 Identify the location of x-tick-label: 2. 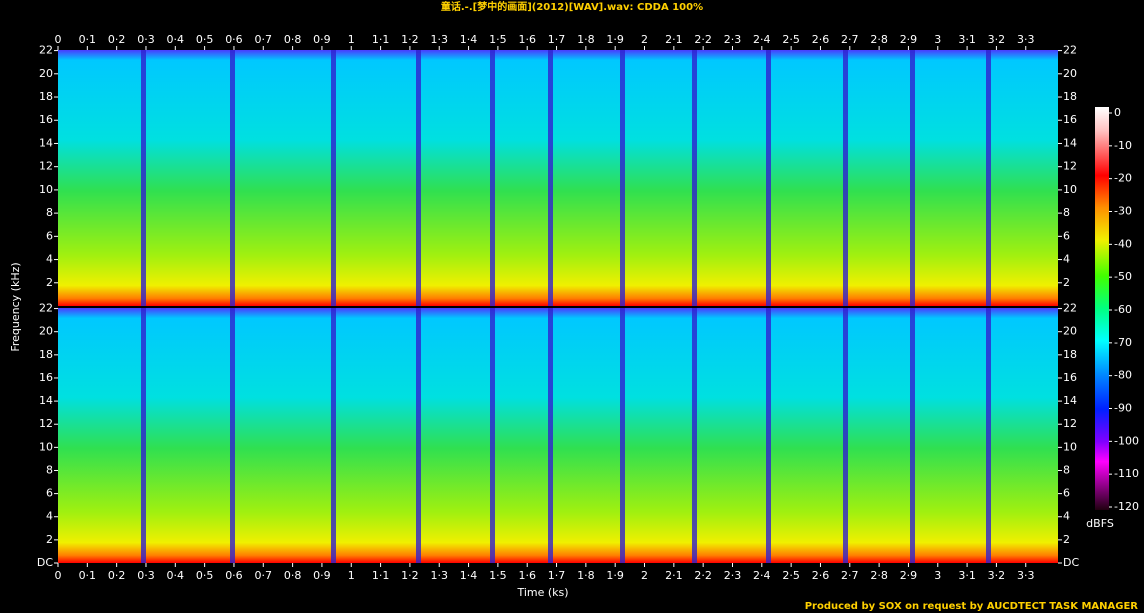
(644, 575).